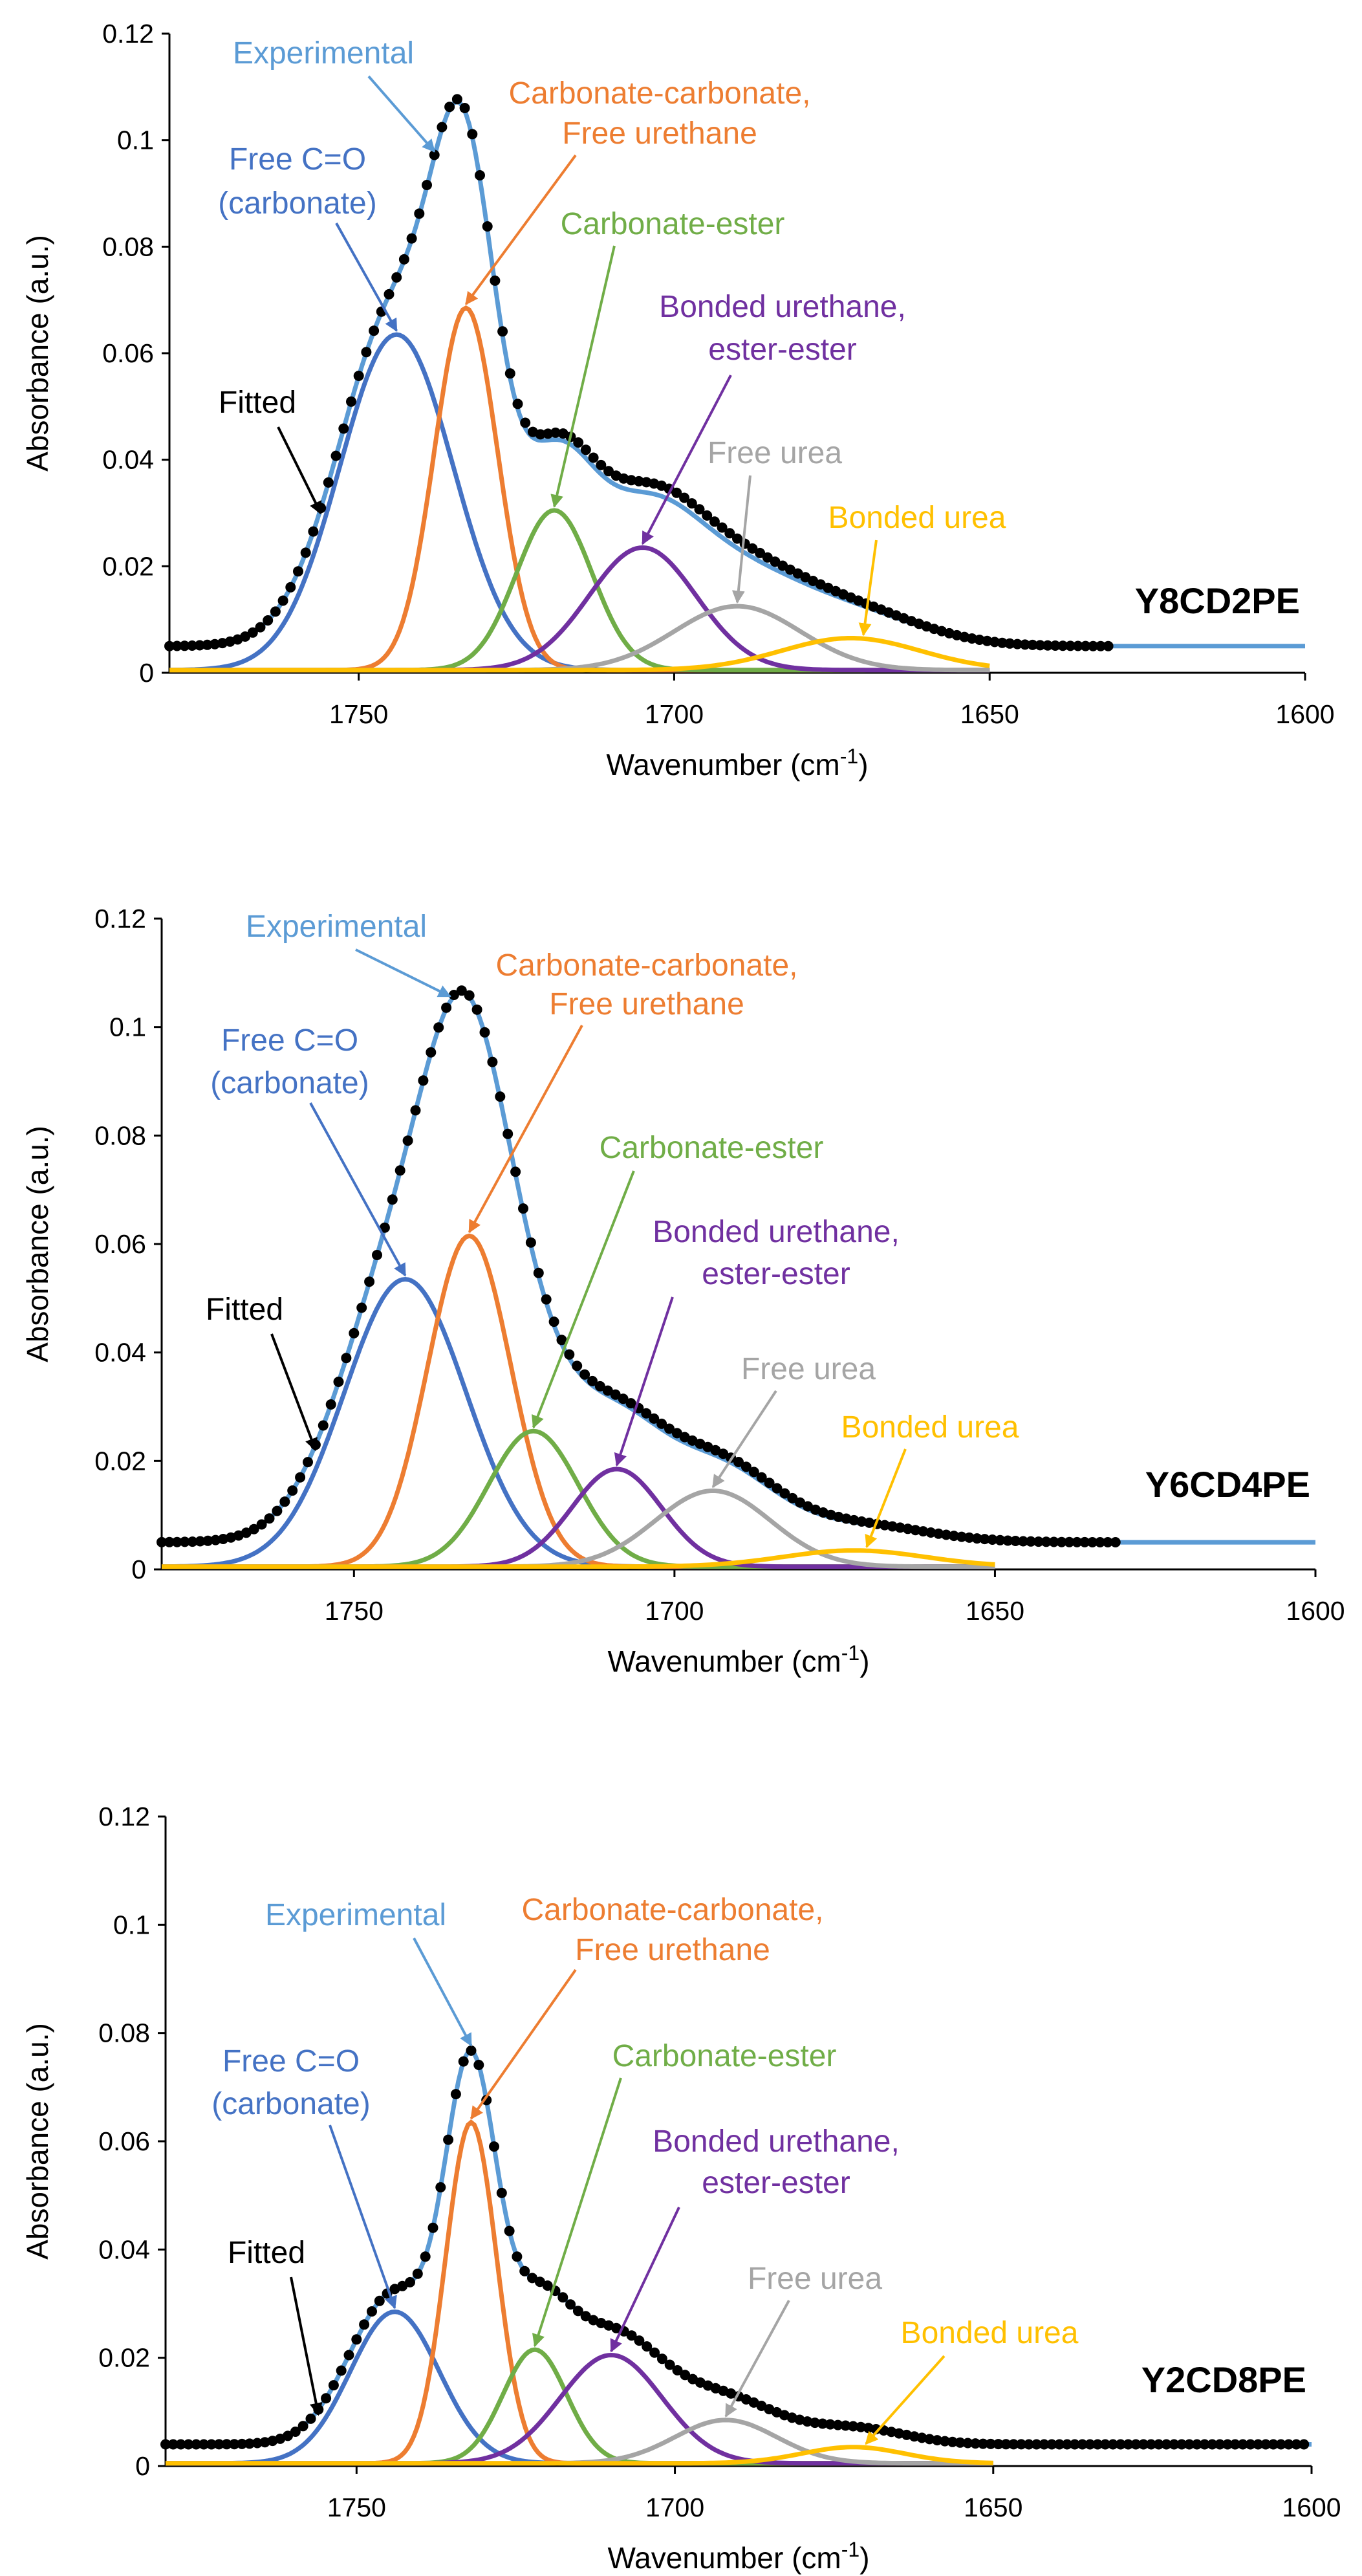  I want to click on annotation-free-urea: Free urea, so click(815, 2279).